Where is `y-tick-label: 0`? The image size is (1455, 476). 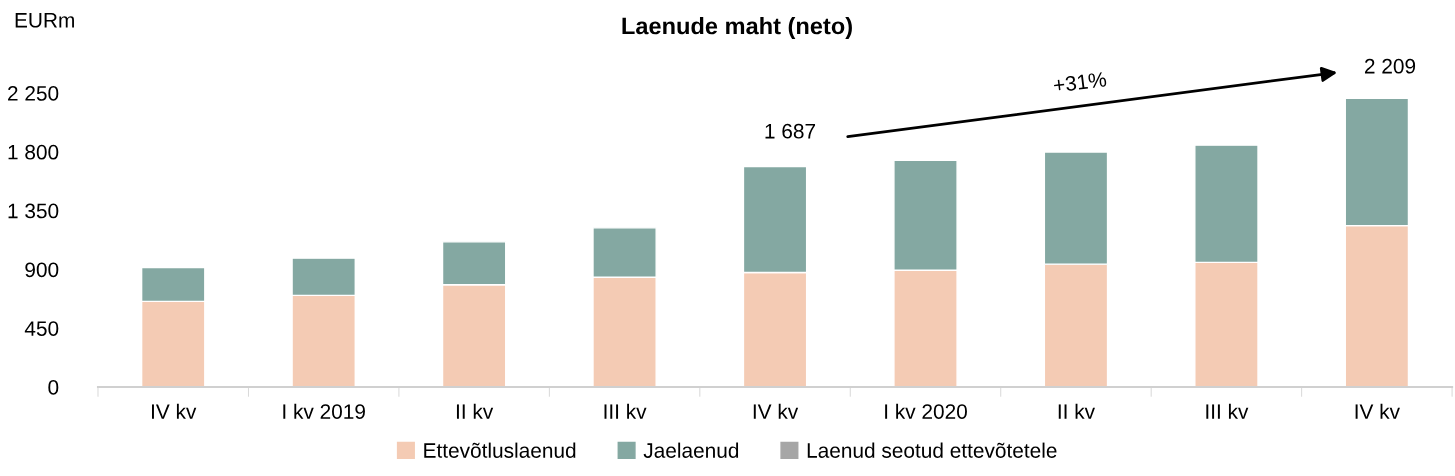
y-tick-label: 0 is located at coordinates (53, 387).